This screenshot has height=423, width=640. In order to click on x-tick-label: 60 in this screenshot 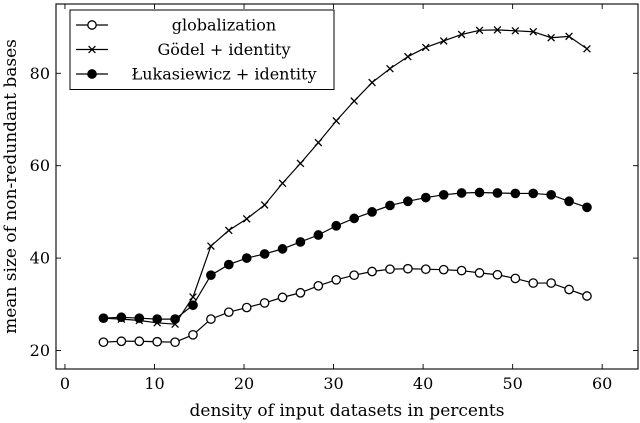, I will do `click(602, 383)`.